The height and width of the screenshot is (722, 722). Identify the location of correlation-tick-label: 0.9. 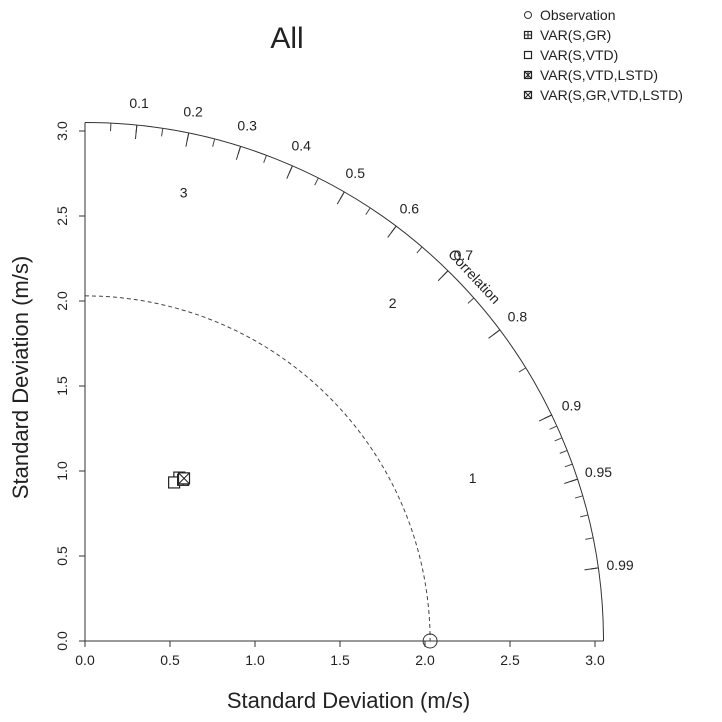
(572, 405).